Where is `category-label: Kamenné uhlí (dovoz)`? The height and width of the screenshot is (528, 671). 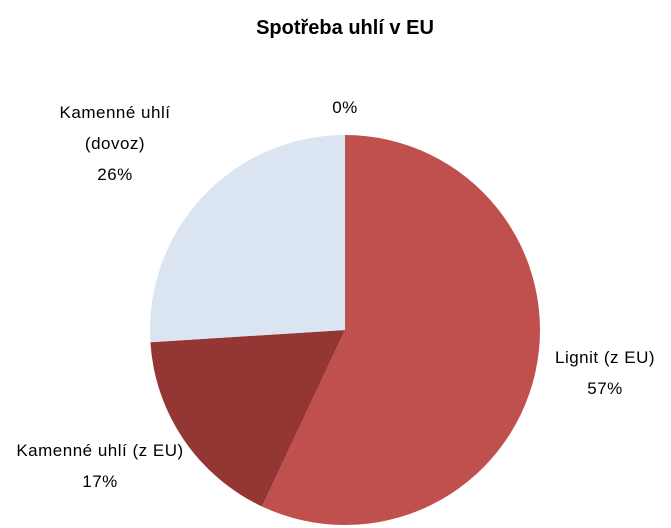 category-label: Kamenné uhlí (dovoz) is located at coordinates (115, 128).